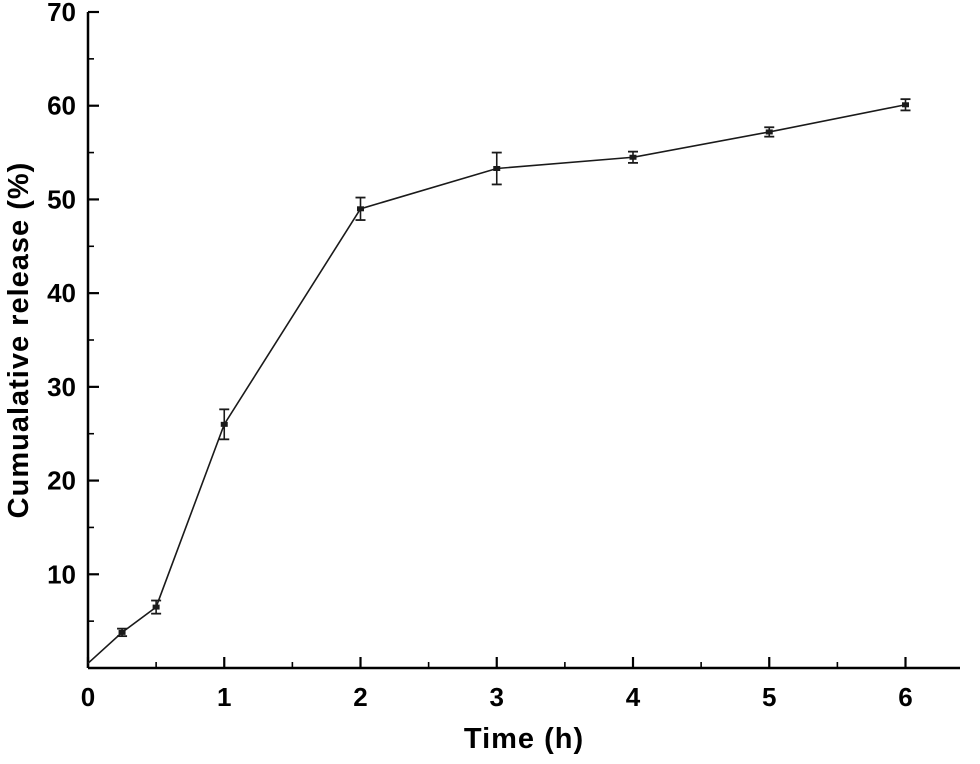 The image size is (980, 764). What do you see at coordinates (769, 697) in the screenshot?
I see `x-tick-label: 5` at bounding box center [769, 697].